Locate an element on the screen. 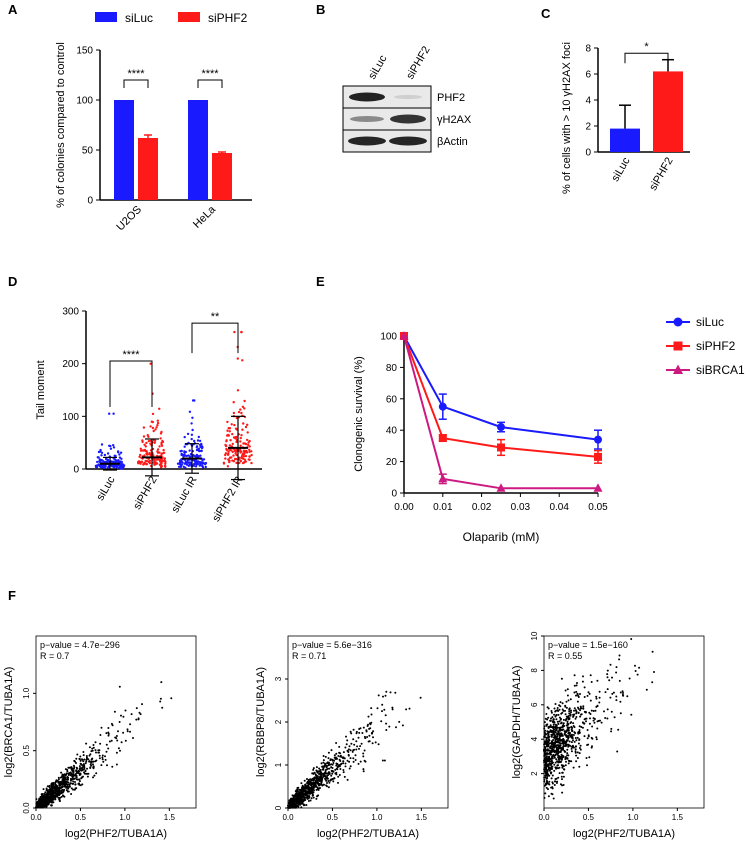 This screenshot has width=750, height=850. x-axis-label: Olaparib (mM) is located at coordinates (501, 537).